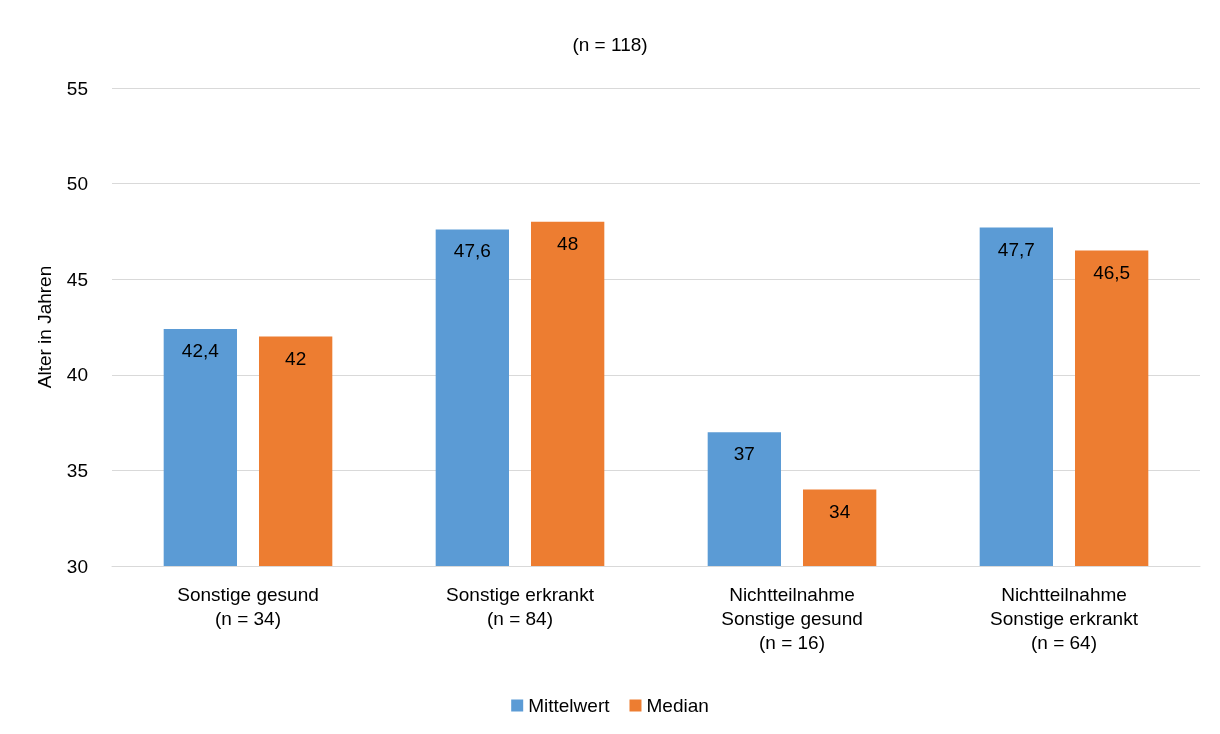 The height and width of the screenshot is (734, 1220). Describe the element at coordinates (77, 470) in the screenshot. I see `y-tick-label: 35` at that location.